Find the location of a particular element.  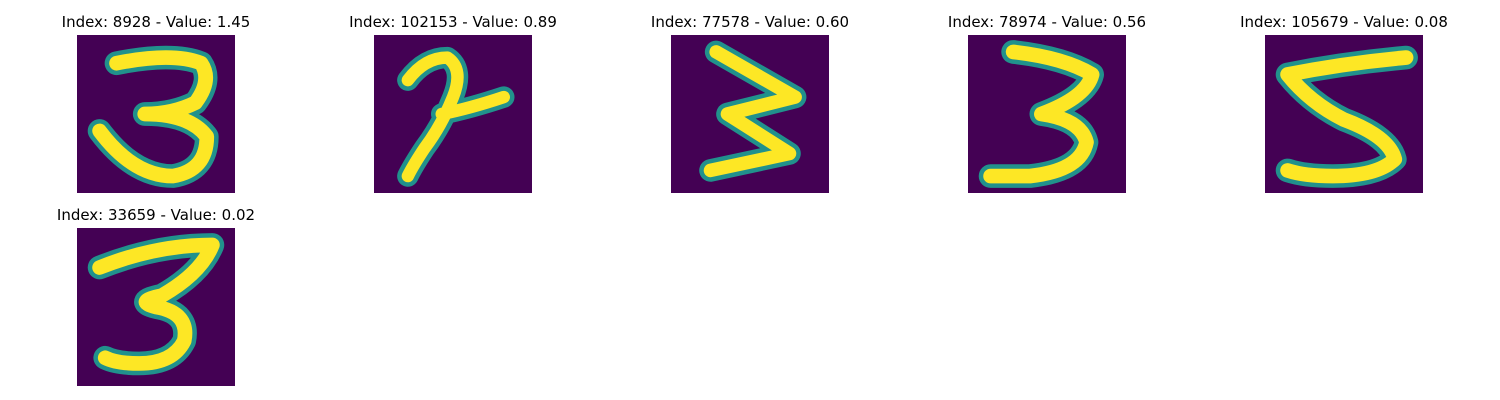

panel-title-1: Index: 102153 - Value: 0.89 is located at coordinates (453, 22).